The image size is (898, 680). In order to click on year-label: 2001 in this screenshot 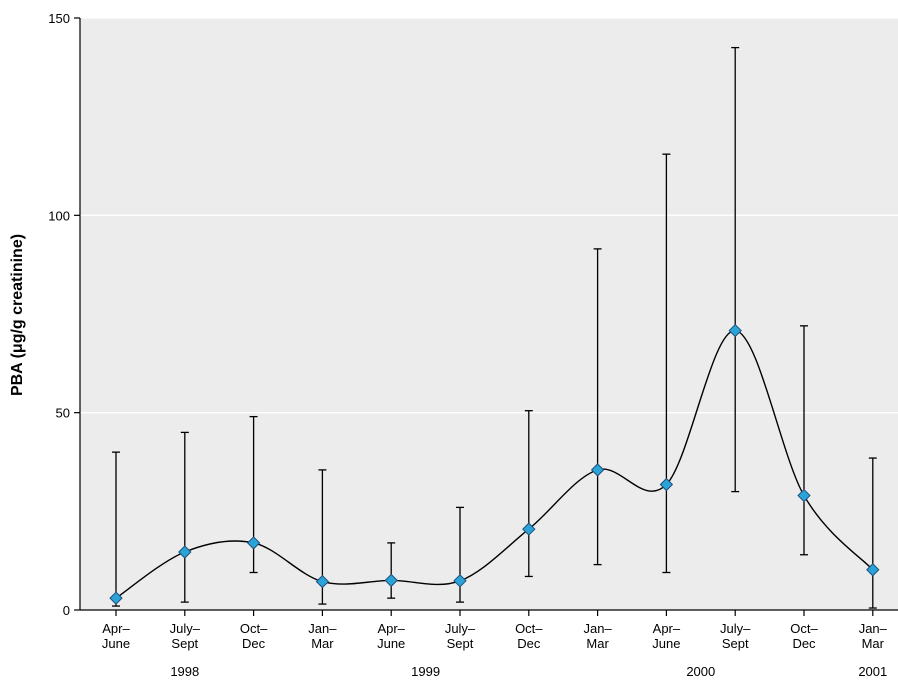, I will do `click(872, 671)`.